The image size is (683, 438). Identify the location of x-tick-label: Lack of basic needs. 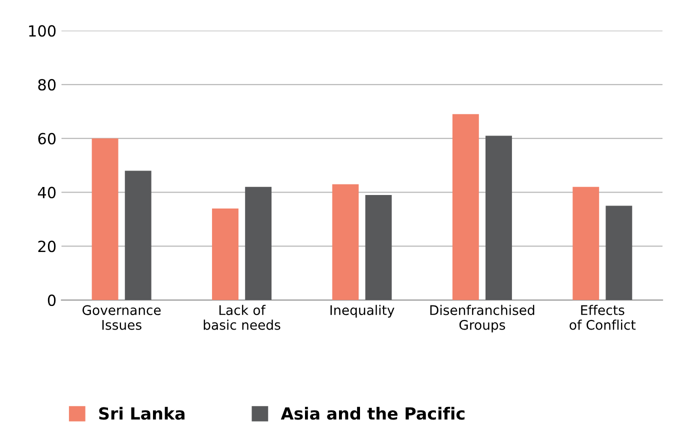
(242, 317).